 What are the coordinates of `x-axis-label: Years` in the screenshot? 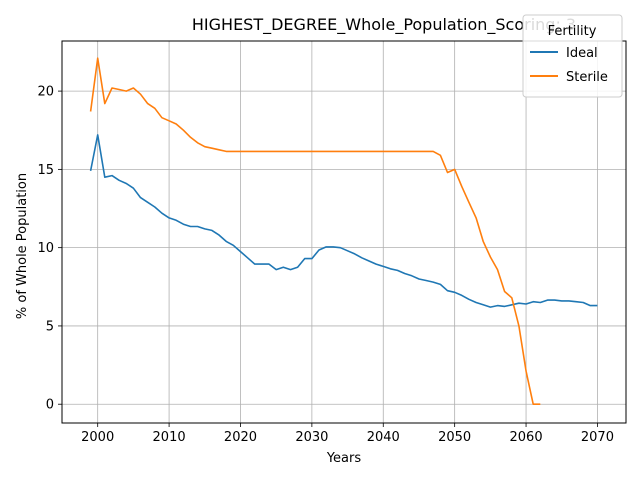 It's located at (344, 458).